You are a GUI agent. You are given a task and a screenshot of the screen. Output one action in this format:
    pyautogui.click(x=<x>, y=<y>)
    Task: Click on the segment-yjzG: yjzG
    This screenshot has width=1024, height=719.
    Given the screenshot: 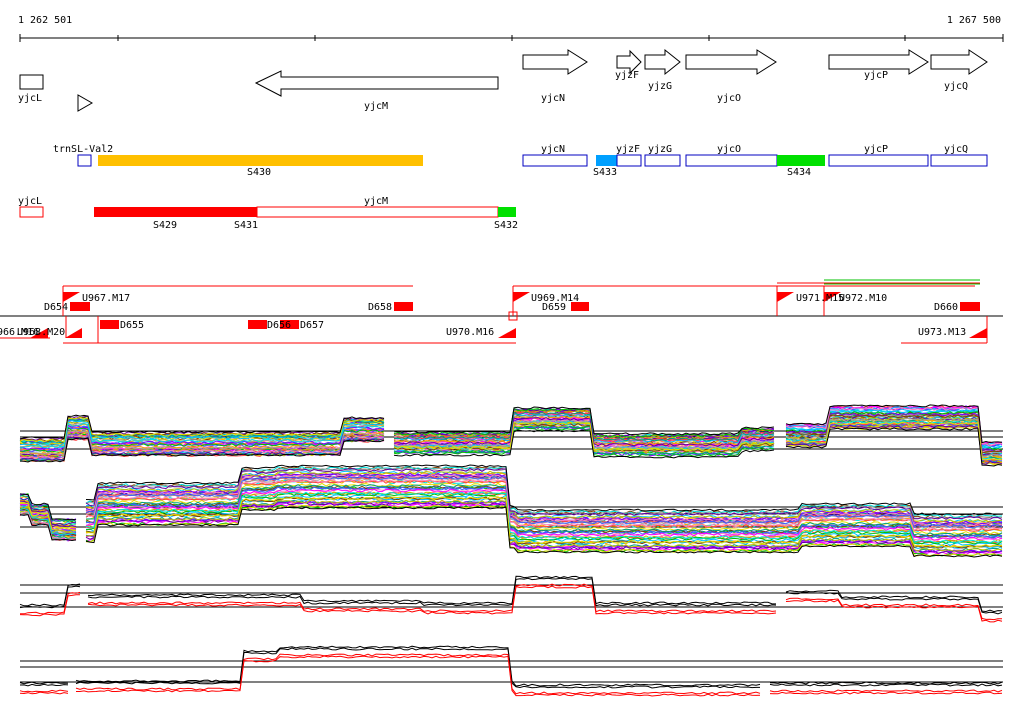 What is the action you would take?
    pyautogui.click(x=662, y=155)
    